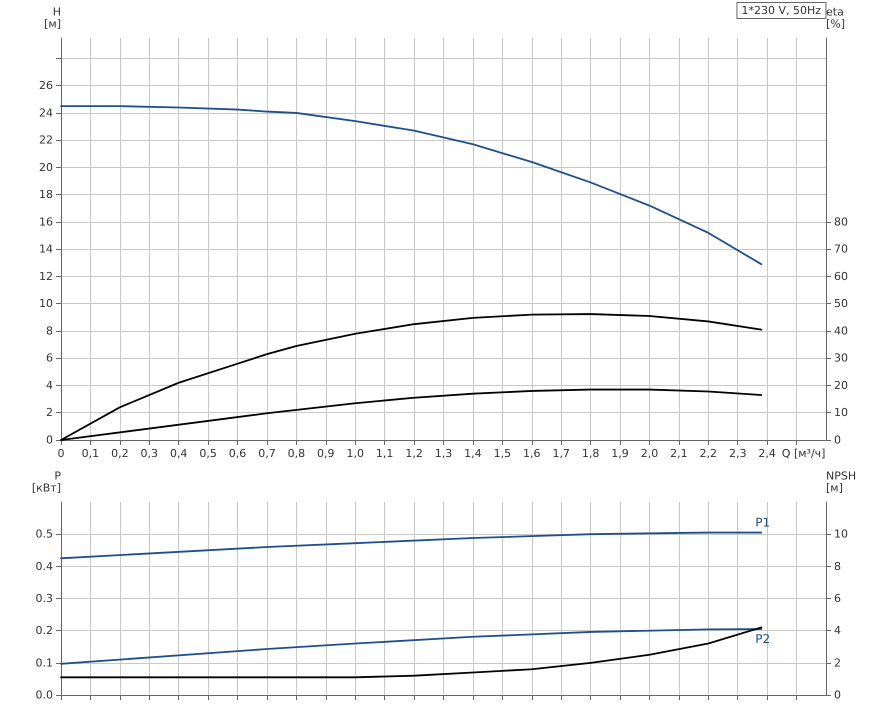 The image size is (893, 705). What do you see at coordinates (443, 453) in the screenshot?
I see `x-tick-label: 1,3` at bounding box center [443, 453].